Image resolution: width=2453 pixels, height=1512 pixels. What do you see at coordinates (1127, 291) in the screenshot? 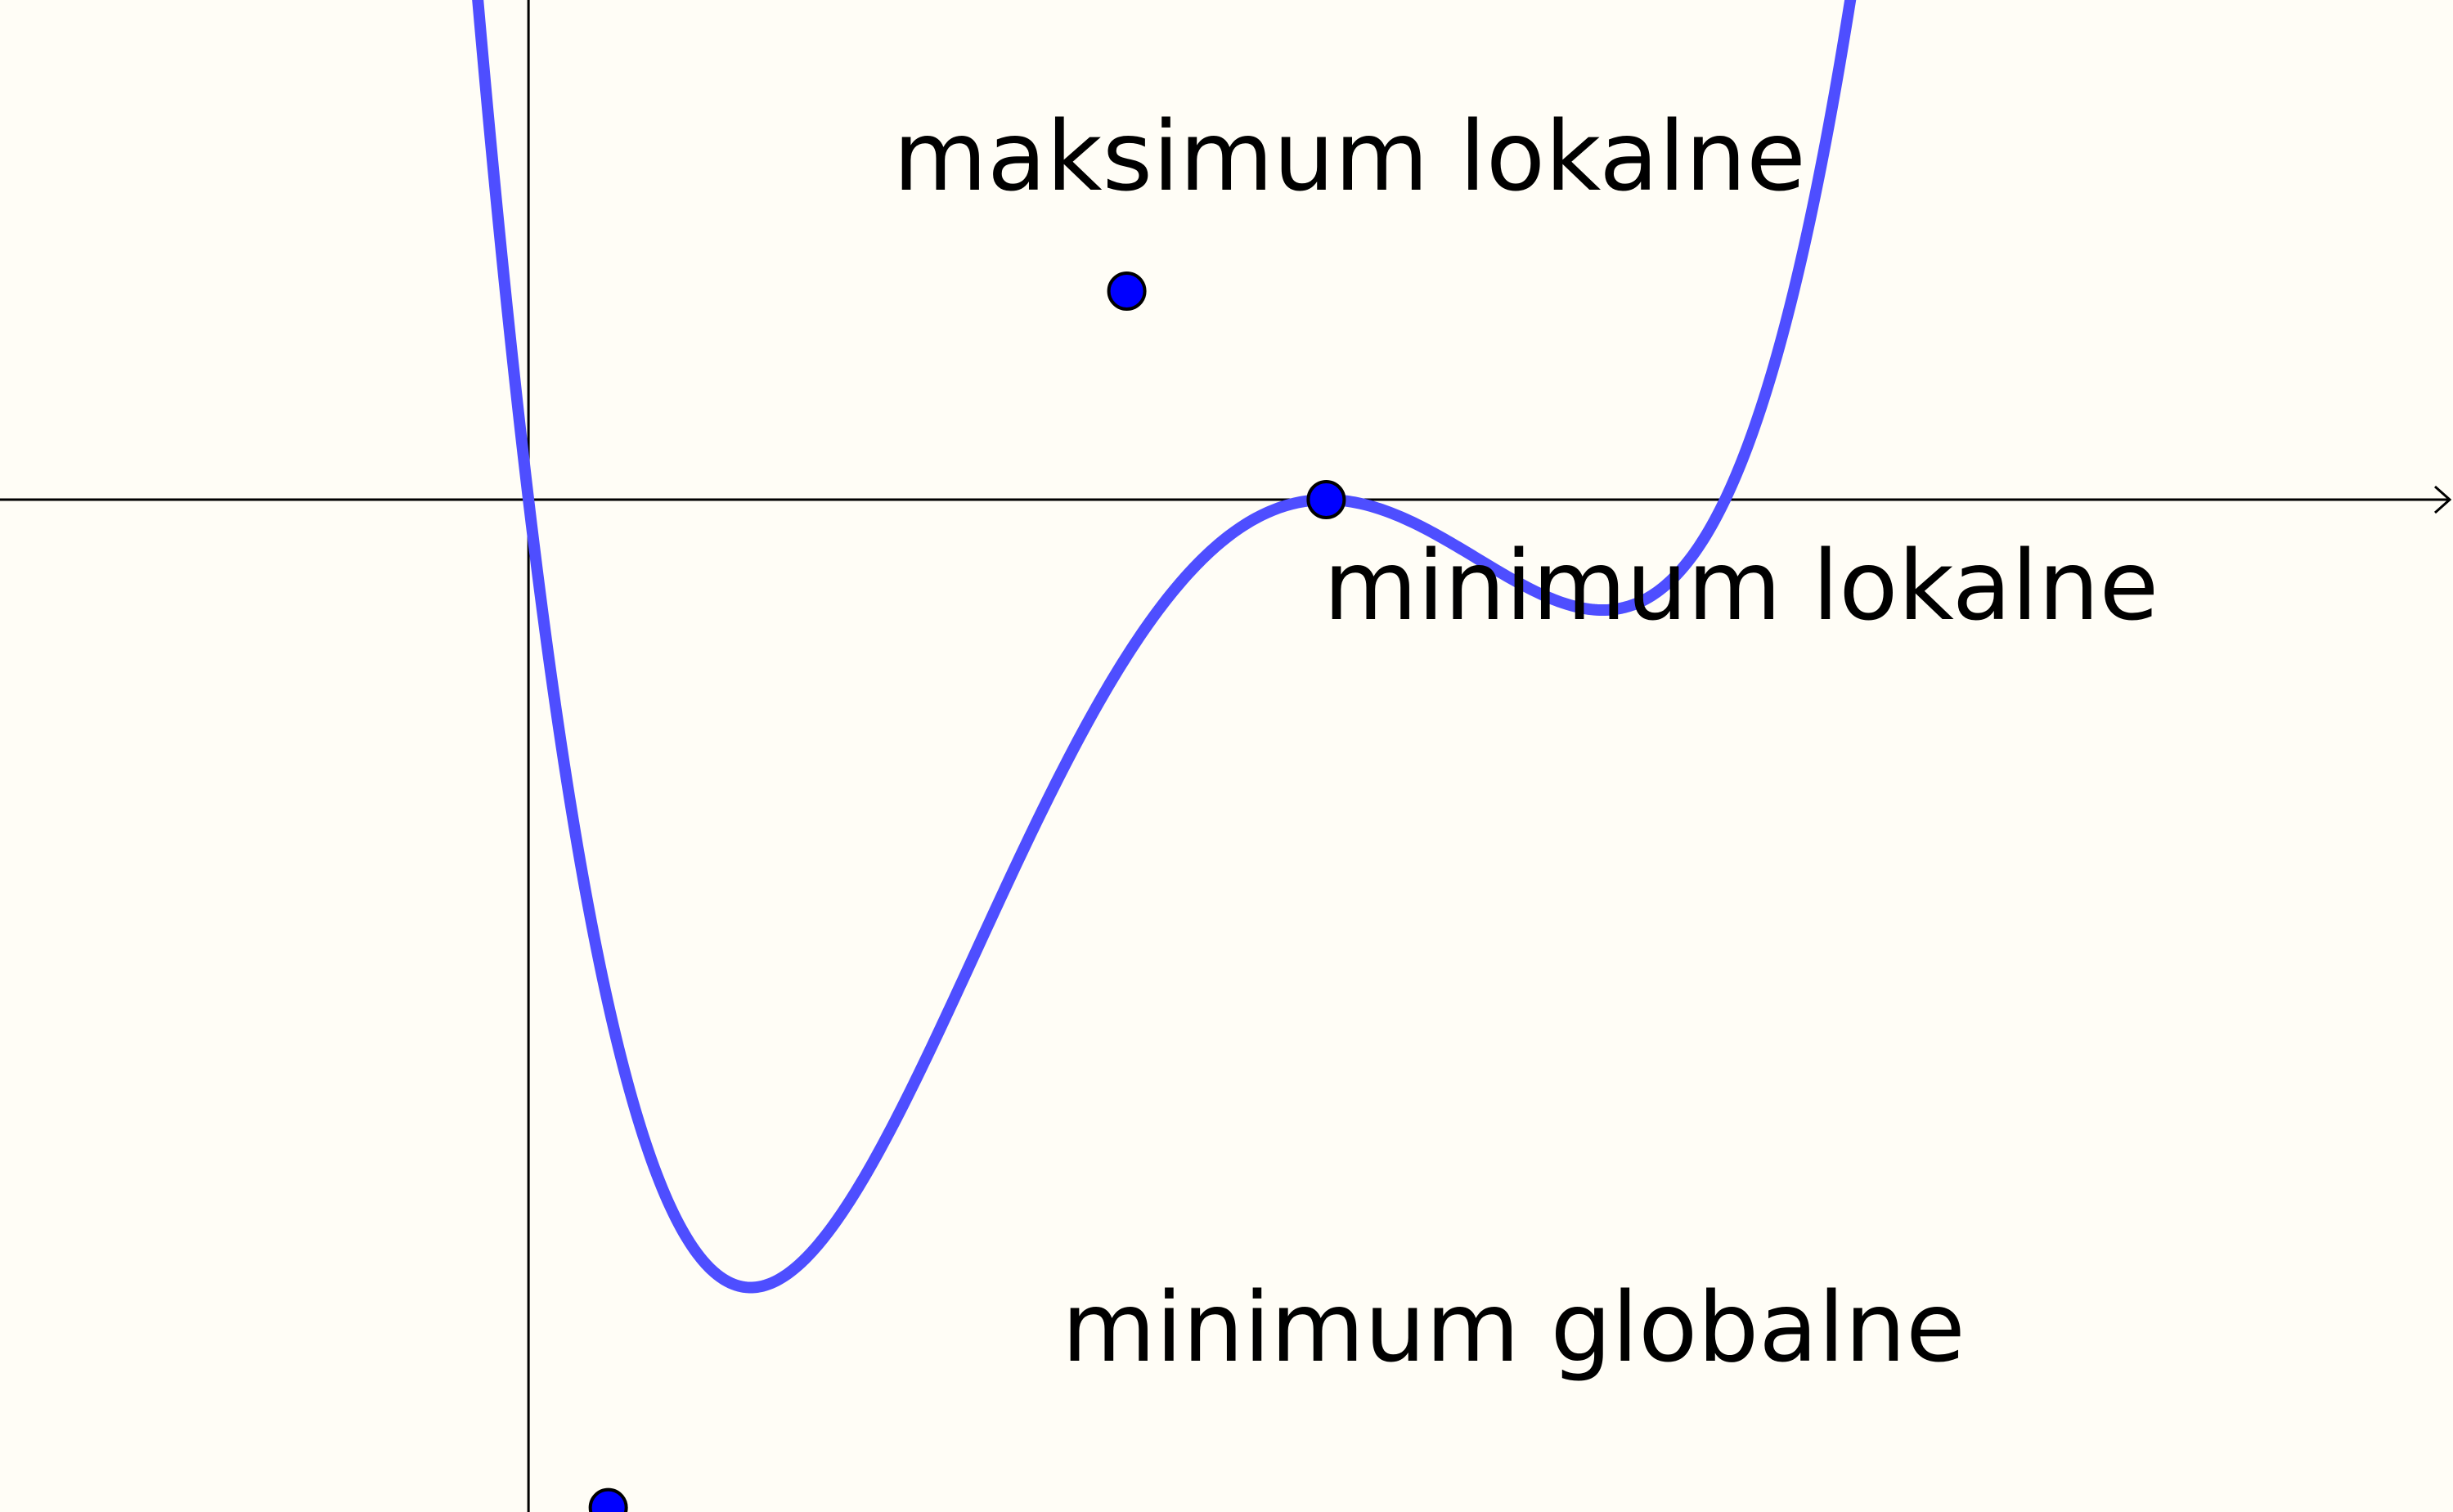
I see `local-maximum-point` at bounding box center [1127, 291].